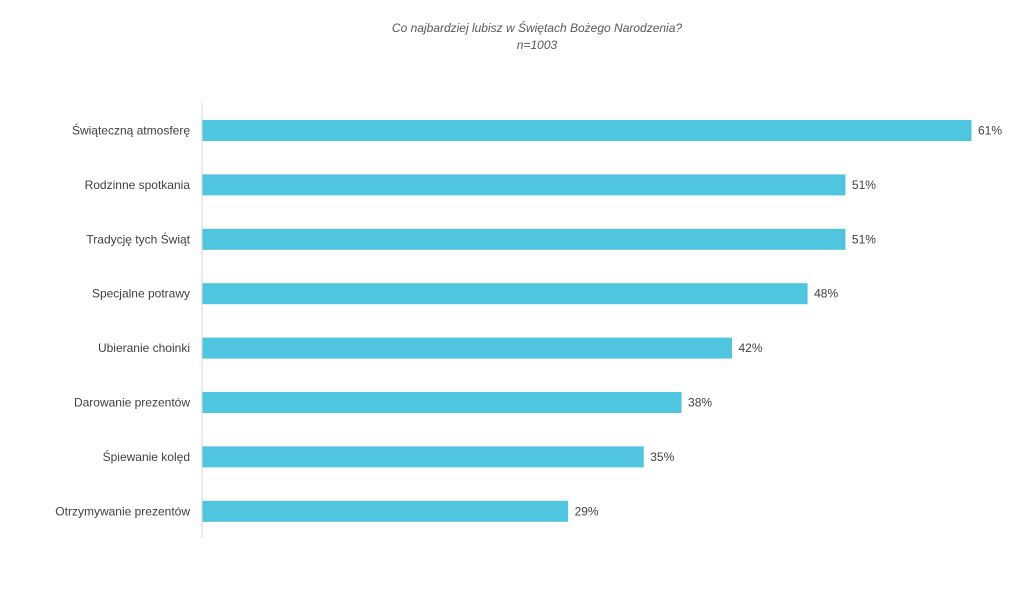 Image resolution: width=1017 pixels, height=600 pixels. Describe the element at coordinates (826, 294) in the screenshot. I see `data-label: 48%` at that location.